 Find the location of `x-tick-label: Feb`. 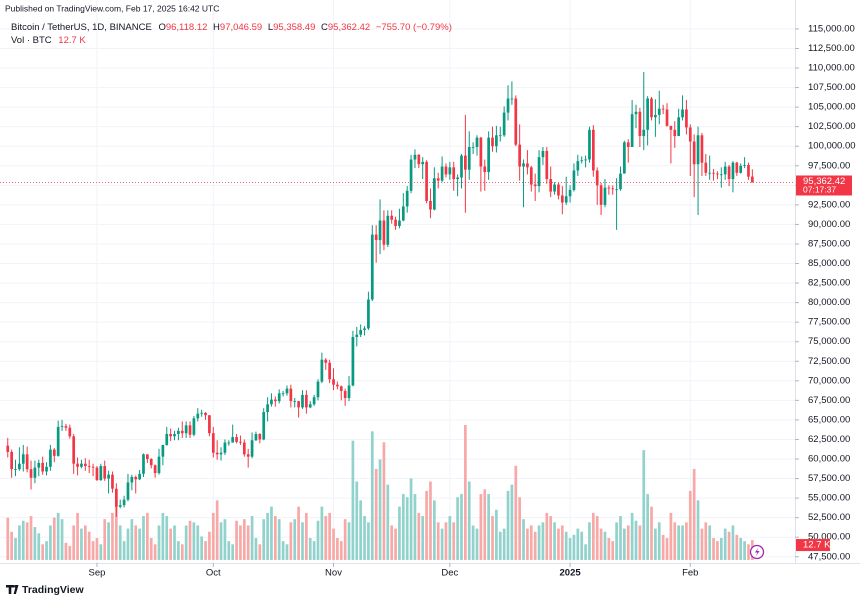

x-tick-label: Feb is located at coordinates (690, 573).